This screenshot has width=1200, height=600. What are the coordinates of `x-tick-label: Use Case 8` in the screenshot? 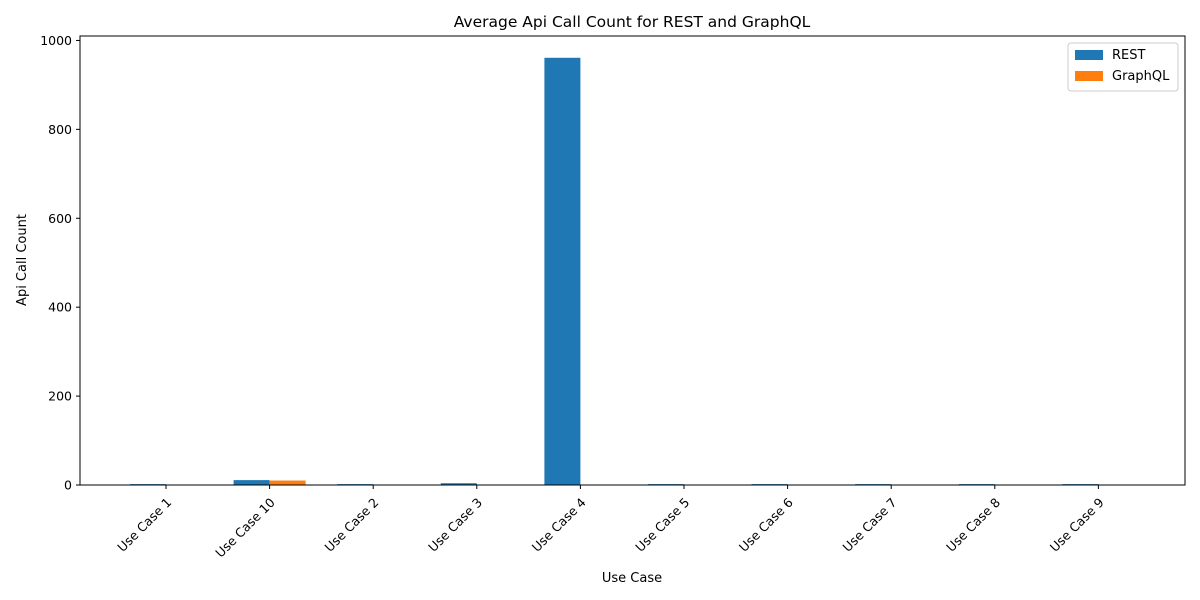 It's located at (973, 525).